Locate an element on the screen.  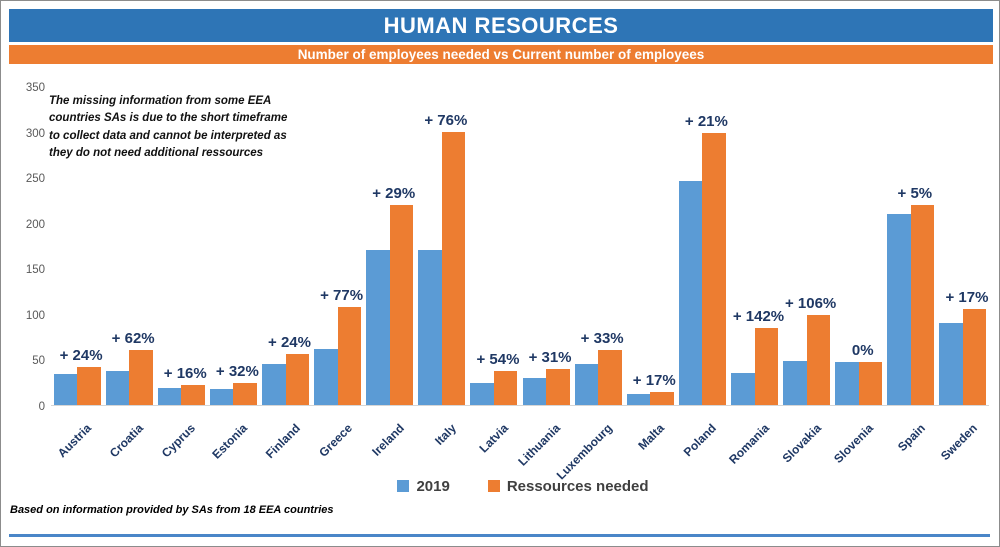
pct-label-romania: + 142% is located at coordinates (758, 316).